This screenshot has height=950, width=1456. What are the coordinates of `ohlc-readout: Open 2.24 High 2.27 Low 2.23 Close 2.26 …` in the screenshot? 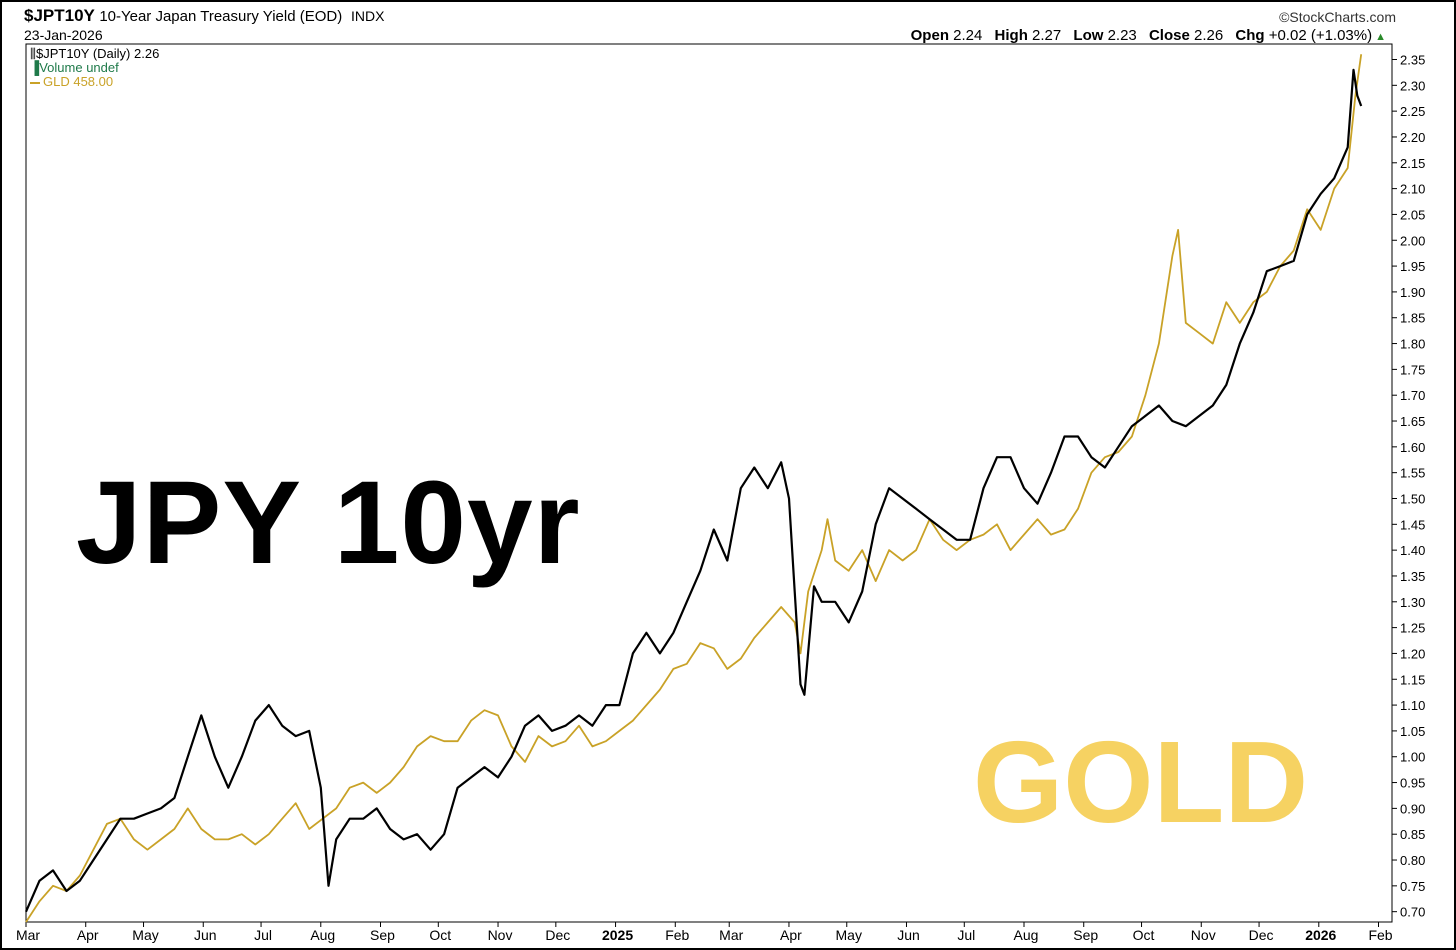 It's located at (1148, 35).